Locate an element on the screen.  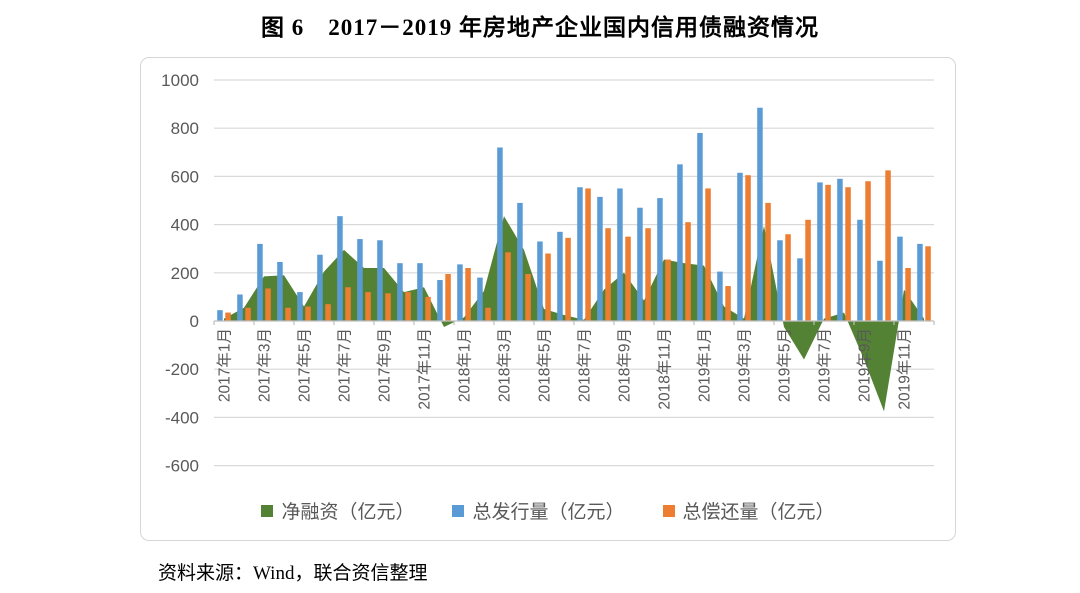
repayment-bar-2017年4月 is located at coordinates (288, 314).